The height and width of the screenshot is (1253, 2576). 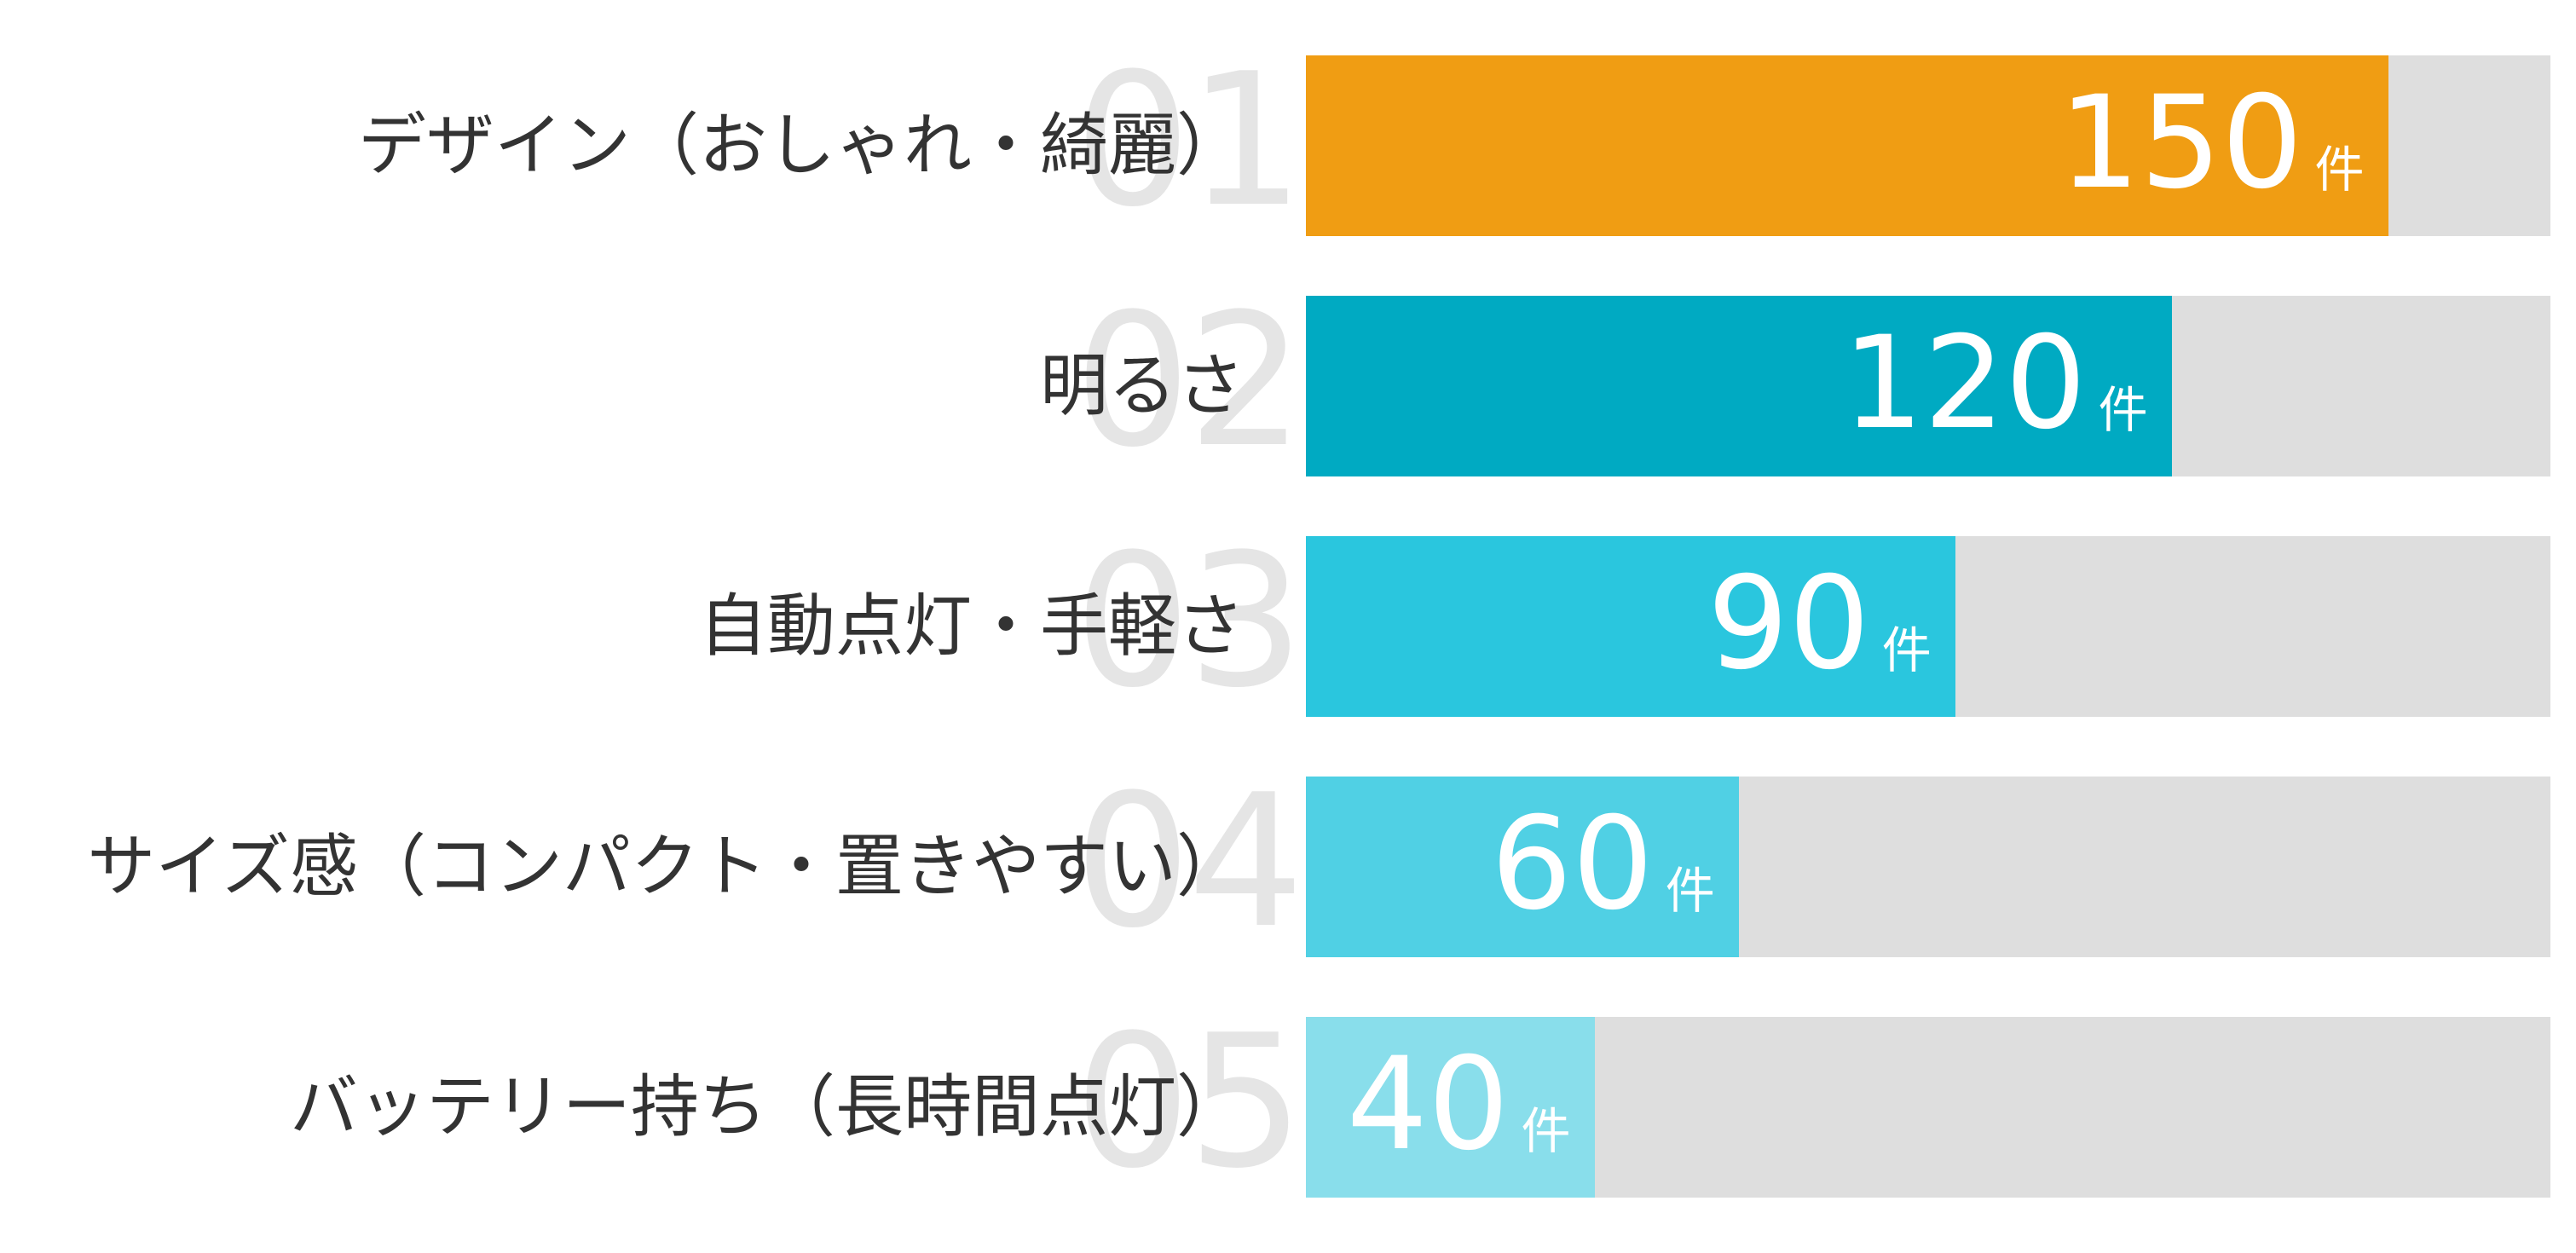 What do you see at coordinates (1928, 867) in the screenshot?
I see `bar-track: 60 件` at bounding box center [1928, 867].